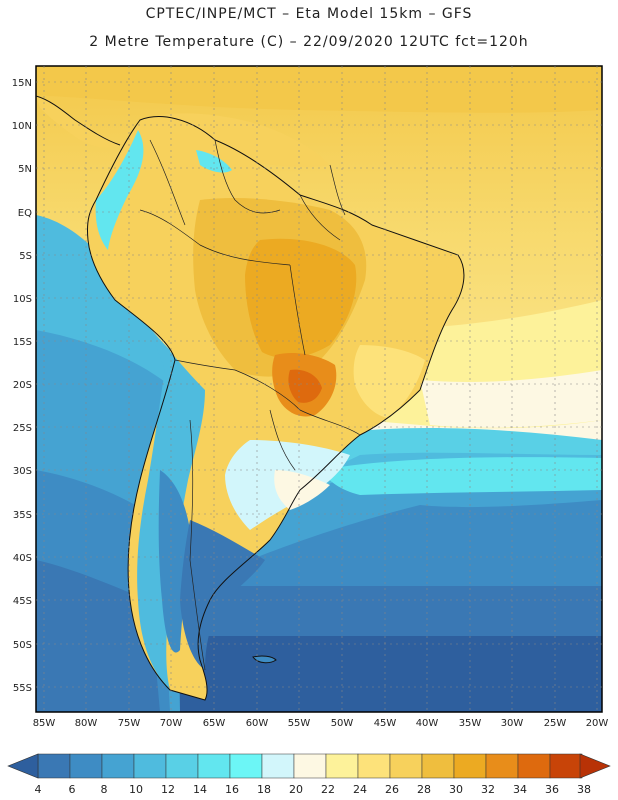 The image size is (618, 800). I want to click on lon-label: 50W, so click(342, 723).